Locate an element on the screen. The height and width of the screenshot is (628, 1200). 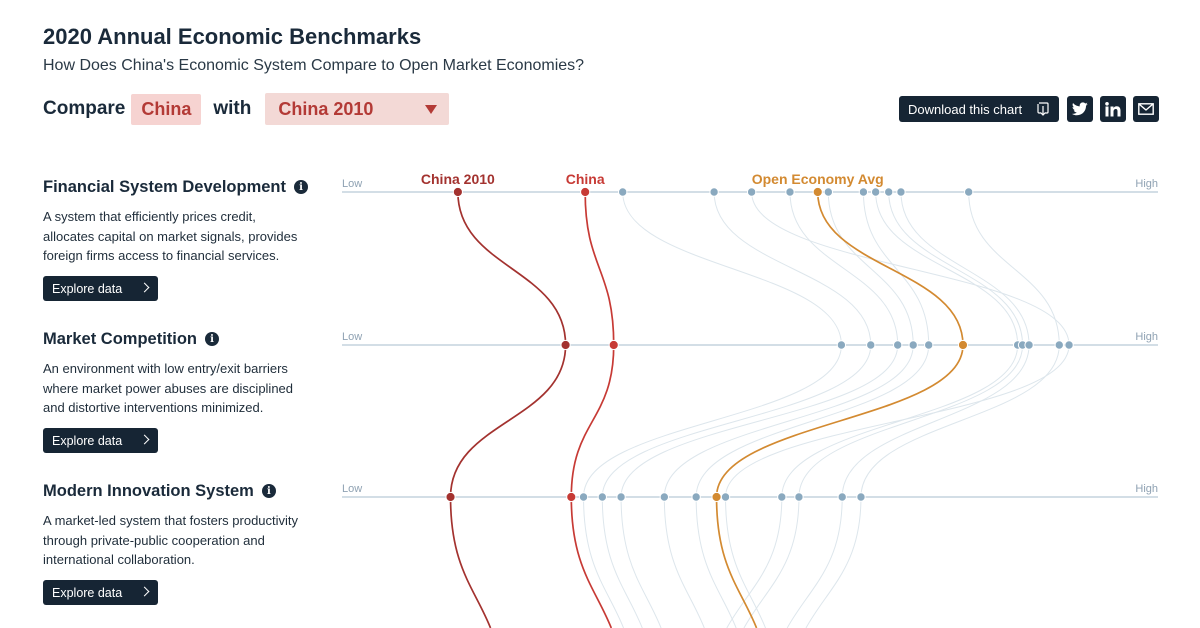
twitter-share-button is located at coordinates (1080, 109).